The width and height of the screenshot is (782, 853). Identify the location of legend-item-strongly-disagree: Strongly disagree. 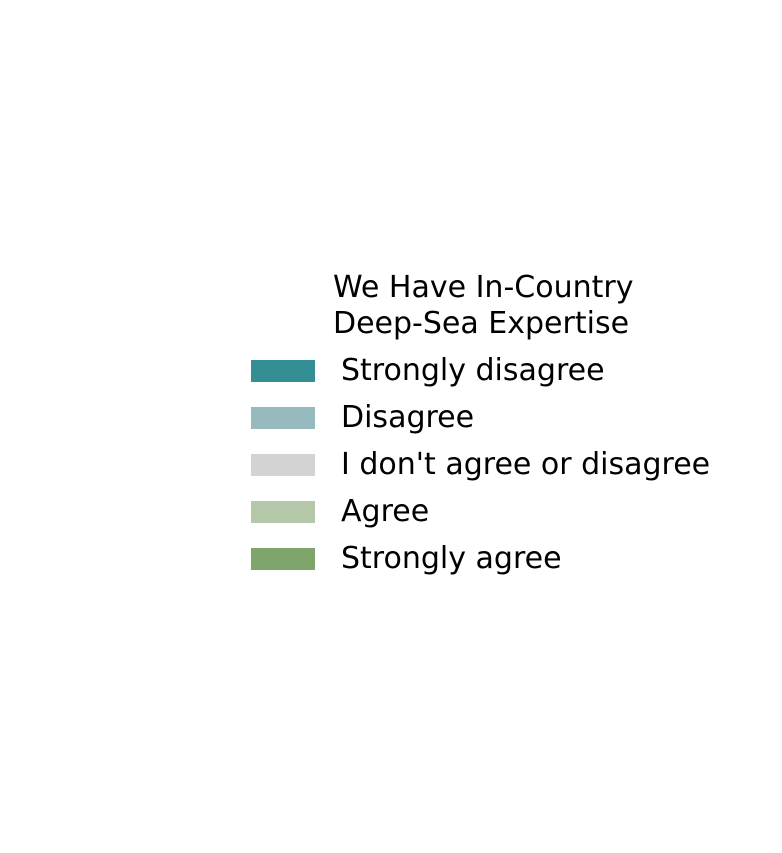
(428, 371).